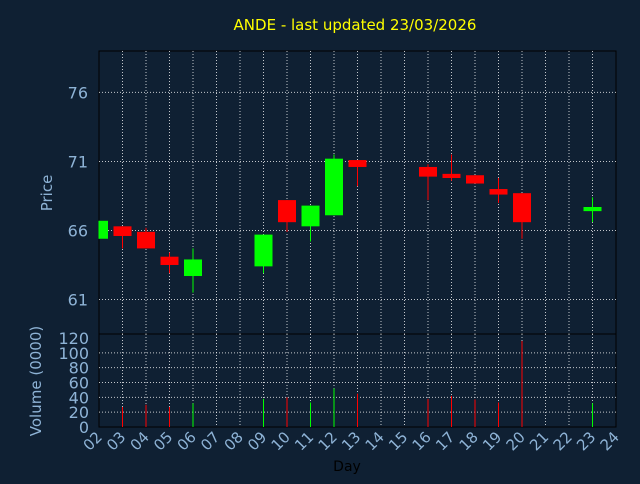  Describe the element at coordinates (539, 441) in the screenshot. I see `x-tick-label: 21` at that location.